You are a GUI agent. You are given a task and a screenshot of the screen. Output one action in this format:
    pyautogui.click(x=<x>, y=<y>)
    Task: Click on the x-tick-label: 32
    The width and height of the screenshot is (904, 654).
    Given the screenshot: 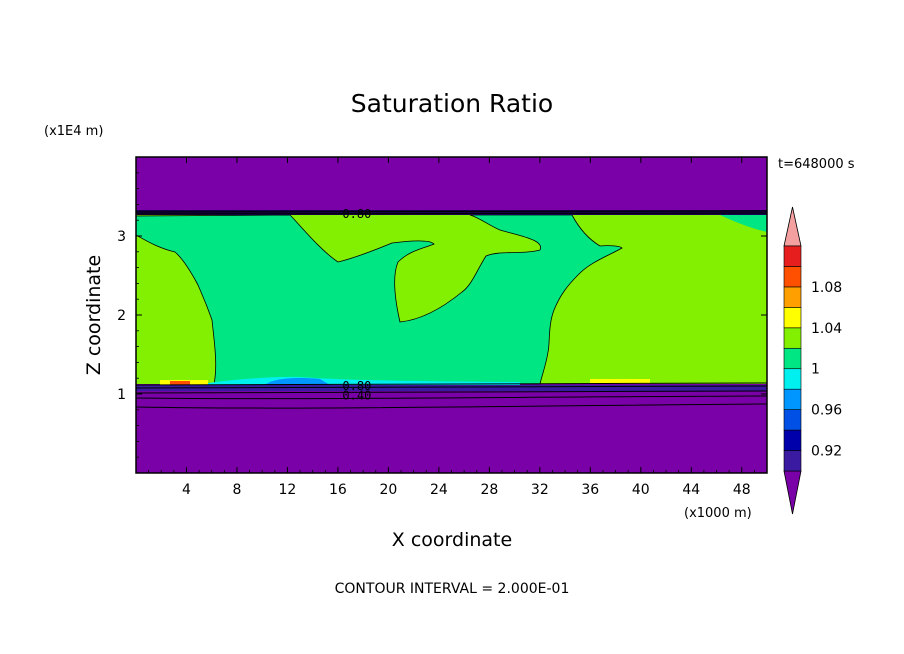 What is the action you would take?
    pyautogui.click(x=540, y=490)
    